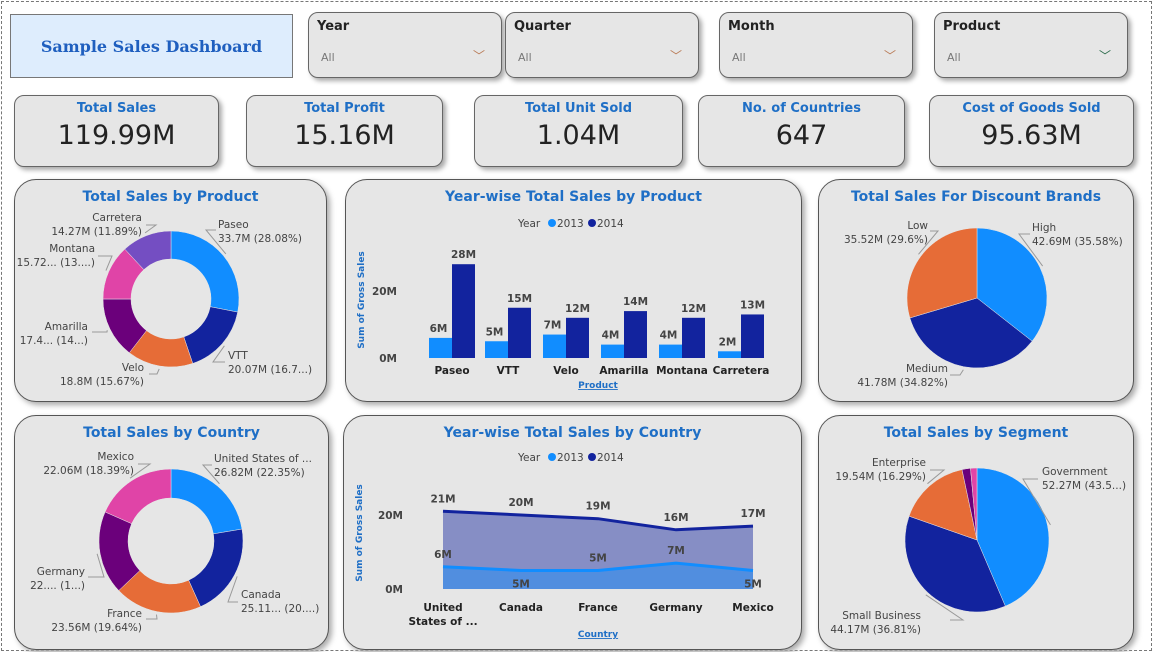  What do you see at coordinates (261, 595) in the screenshot?
I see `slice-name: Canada` at bounding box center [261, 595].